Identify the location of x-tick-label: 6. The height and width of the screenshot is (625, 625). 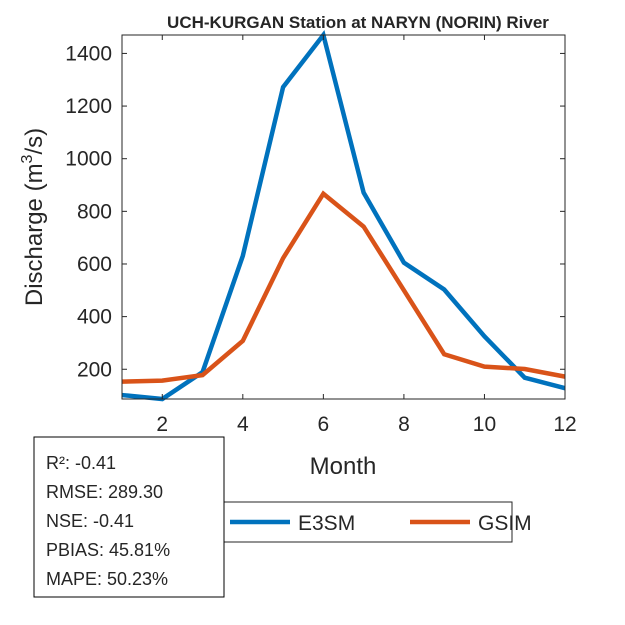
(324, 424).